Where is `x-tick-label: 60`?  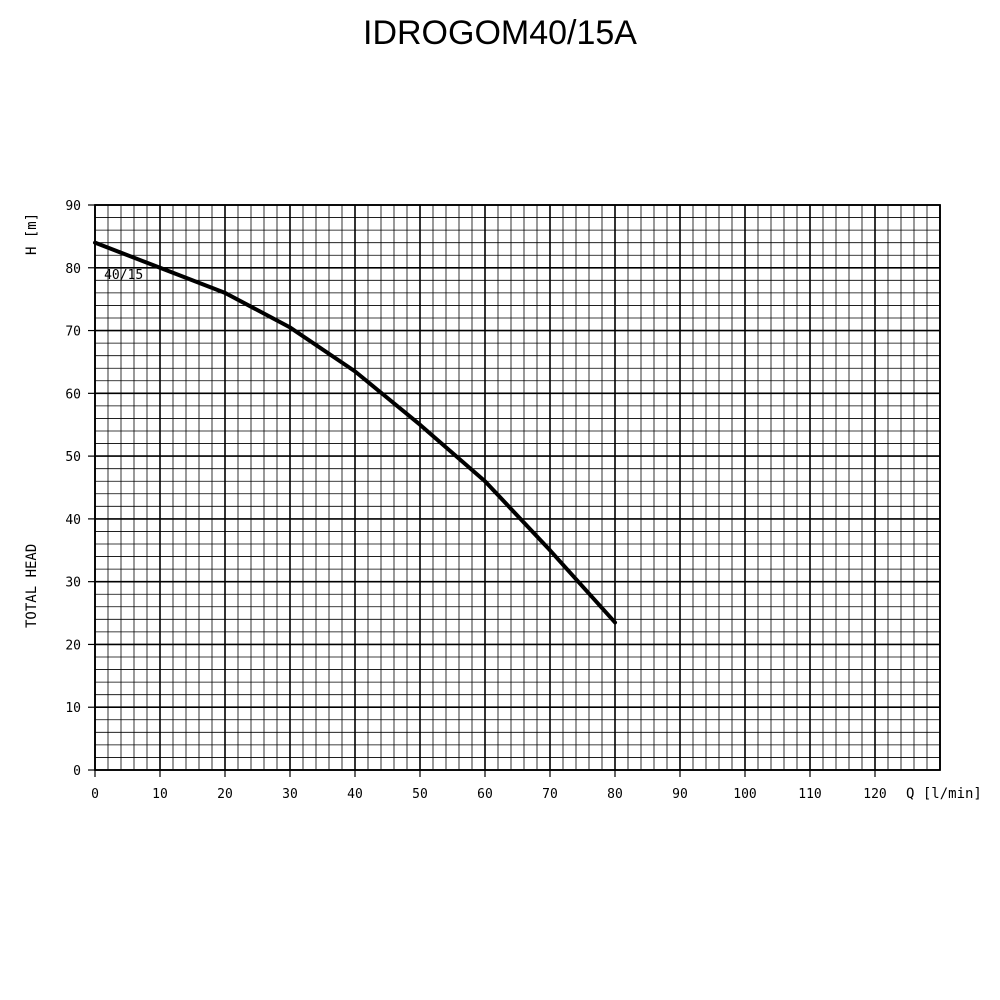
x-tick-label: 60 is located at coordinates (485, 794).